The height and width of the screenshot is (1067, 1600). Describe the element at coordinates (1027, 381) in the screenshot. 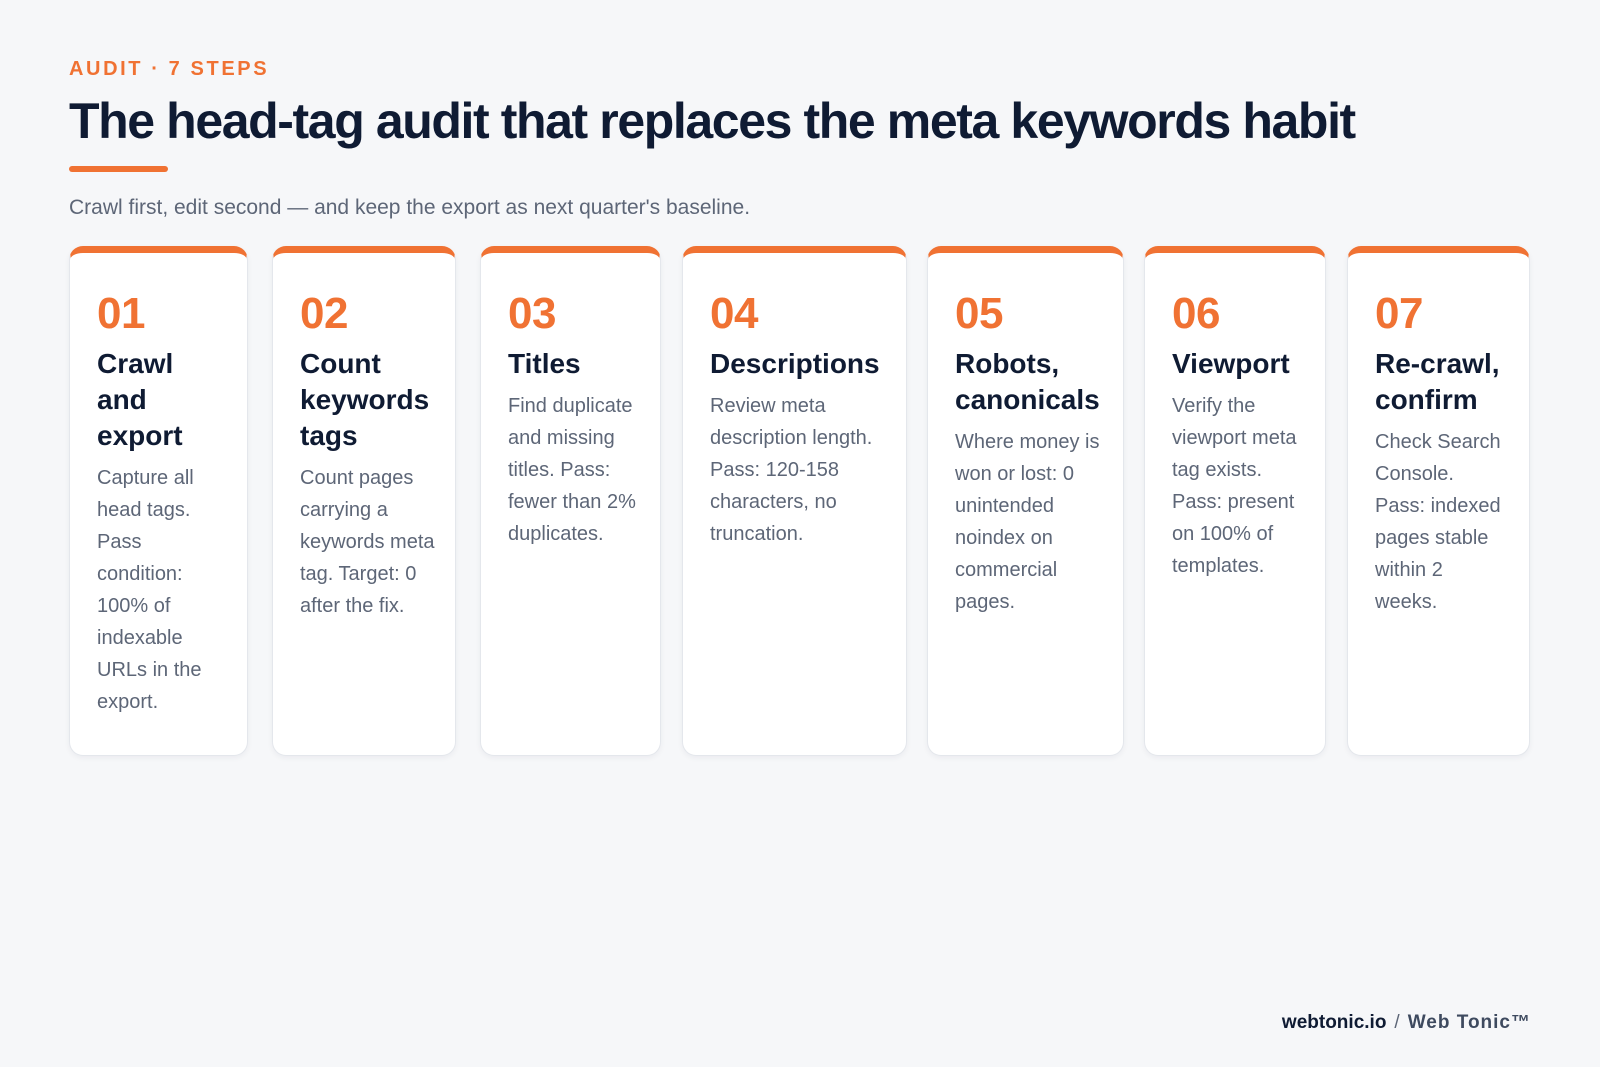

I see `step-title: Robots, canonicals` at that location.